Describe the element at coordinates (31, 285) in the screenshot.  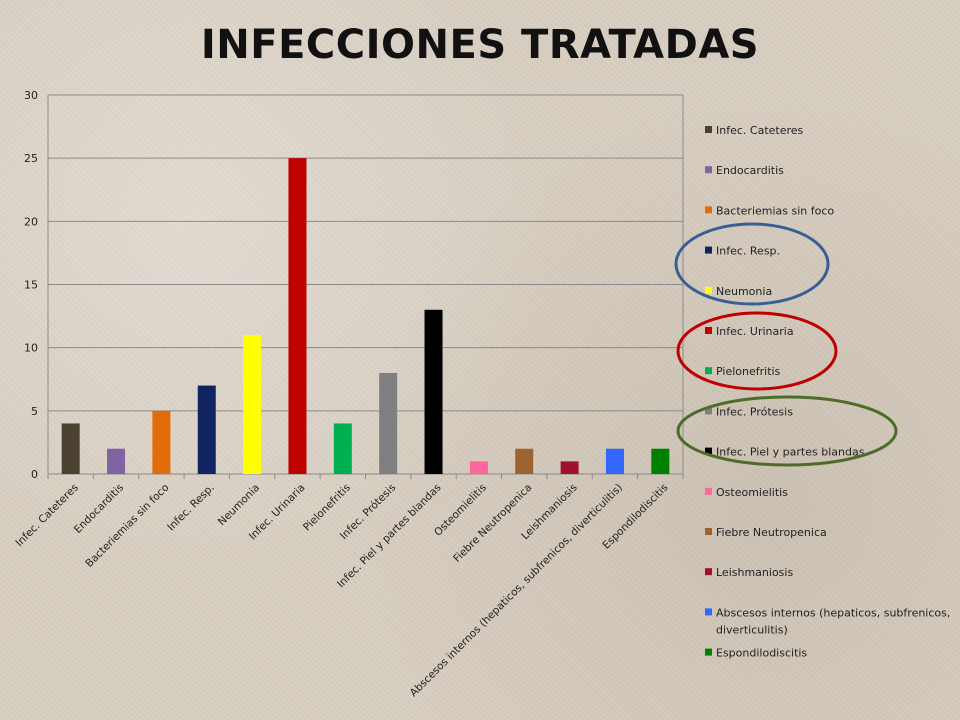
I see `y-tick-label: 15` at that location.